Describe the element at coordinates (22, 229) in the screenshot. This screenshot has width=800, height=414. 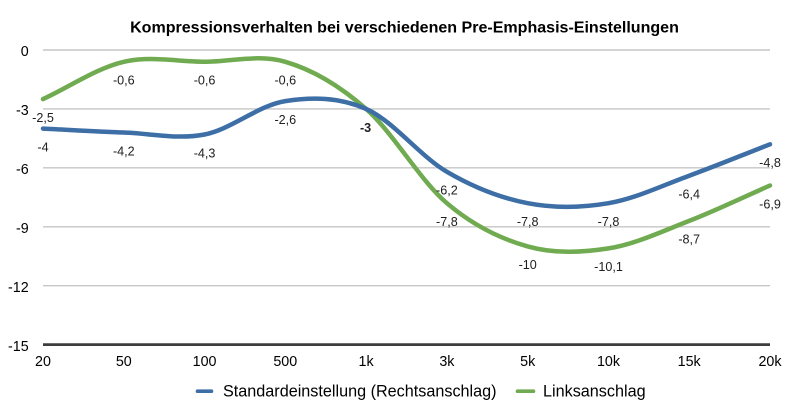
I see `svg-text: -9` at that location.